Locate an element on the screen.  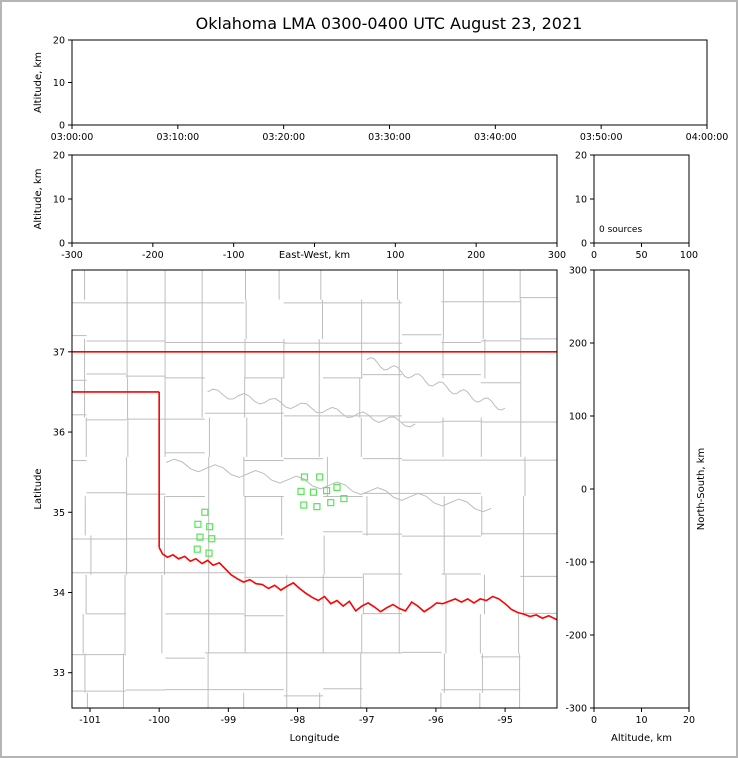
panel-altitude-histogram: 0 50 100 0 10 20 0 sources is located at coordinates (636, 206).